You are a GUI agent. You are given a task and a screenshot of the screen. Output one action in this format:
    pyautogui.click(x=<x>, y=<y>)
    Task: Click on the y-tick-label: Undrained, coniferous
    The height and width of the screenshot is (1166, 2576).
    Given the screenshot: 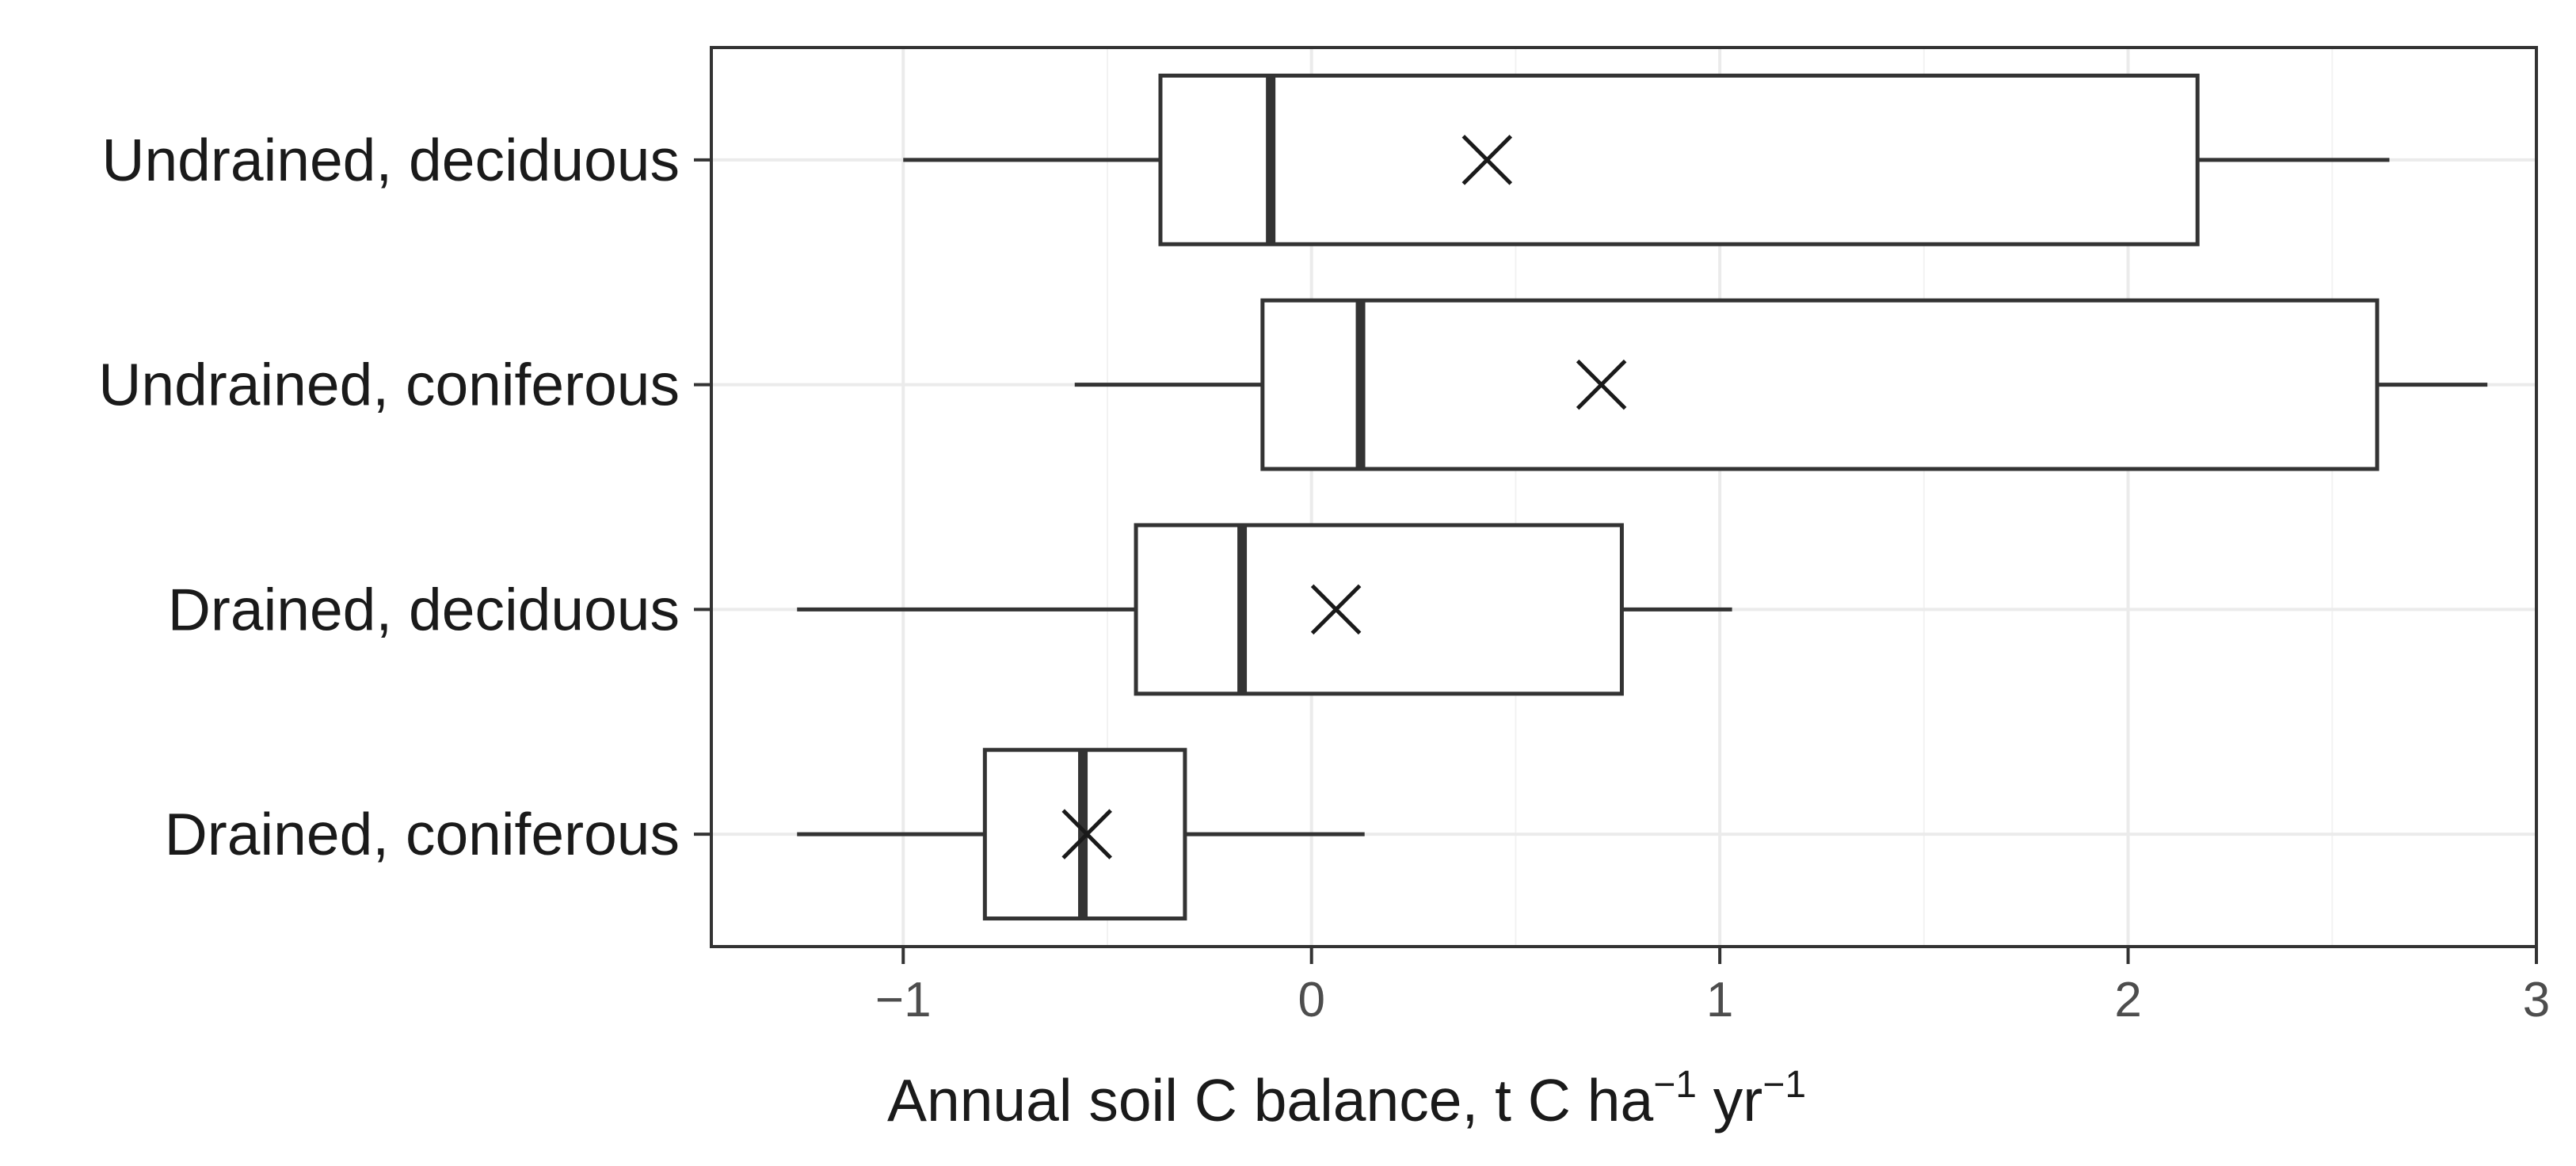 What is the action you would take?
    pyautogui.click(x=389, y=385)
    